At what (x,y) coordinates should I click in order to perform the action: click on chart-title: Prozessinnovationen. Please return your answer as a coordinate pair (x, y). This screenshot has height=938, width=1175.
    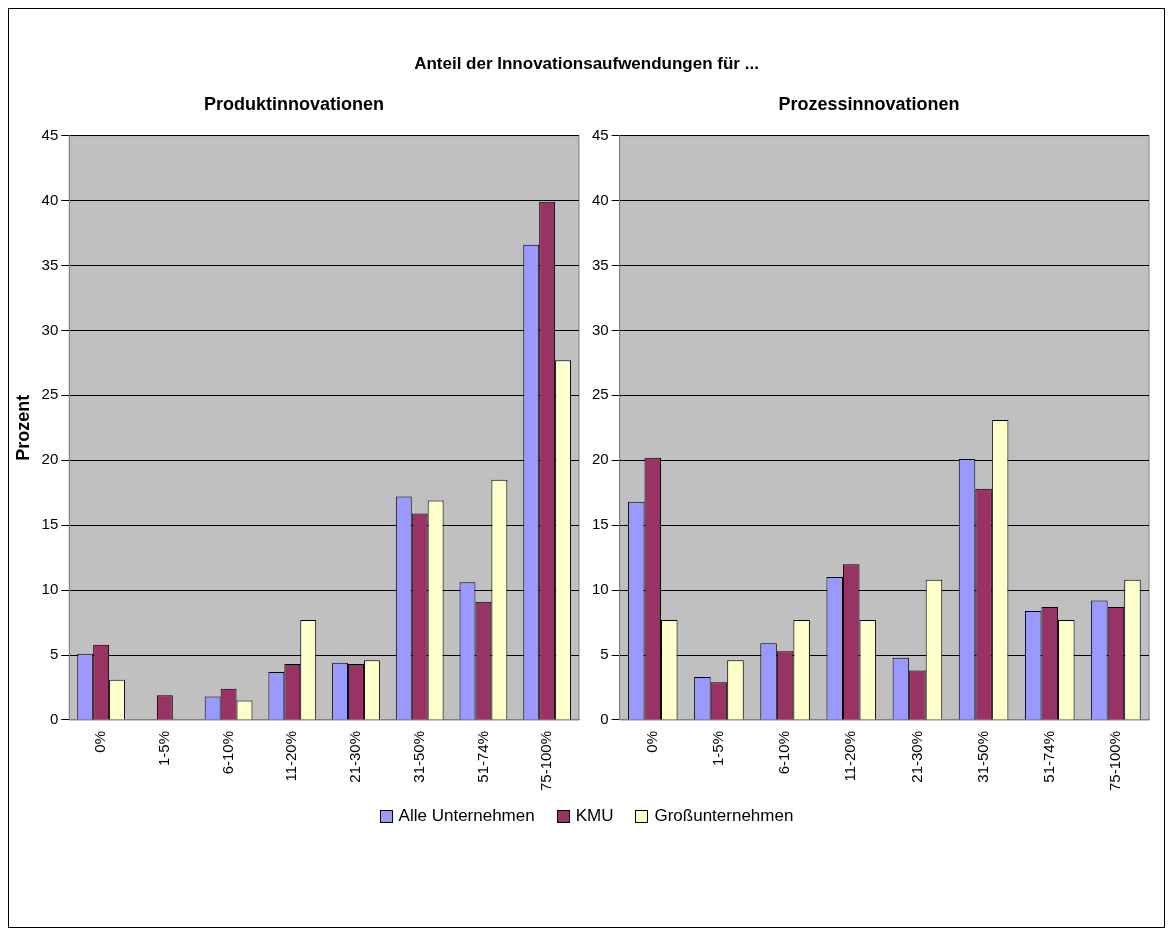
    Looking at the image, I should click on (869, 103).